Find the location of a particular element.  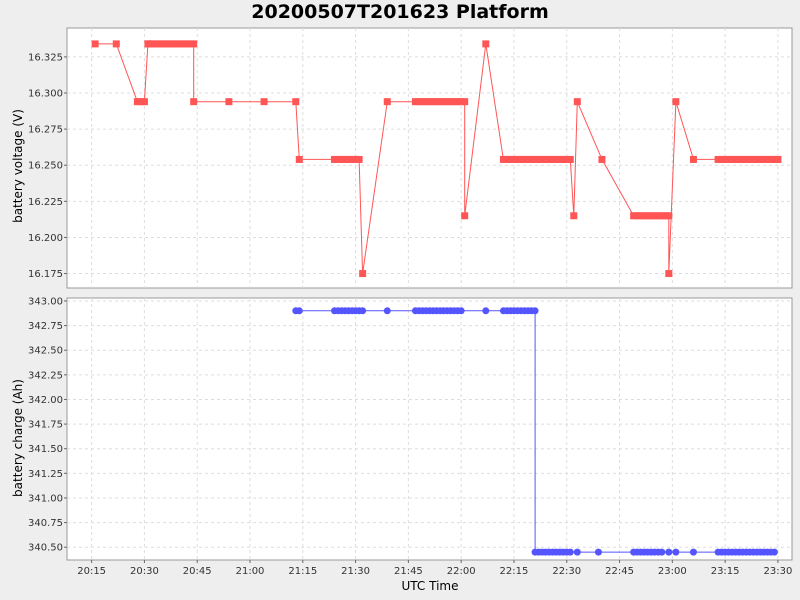

y-tick-label: 343.00 is located at coordinates (45, 301).